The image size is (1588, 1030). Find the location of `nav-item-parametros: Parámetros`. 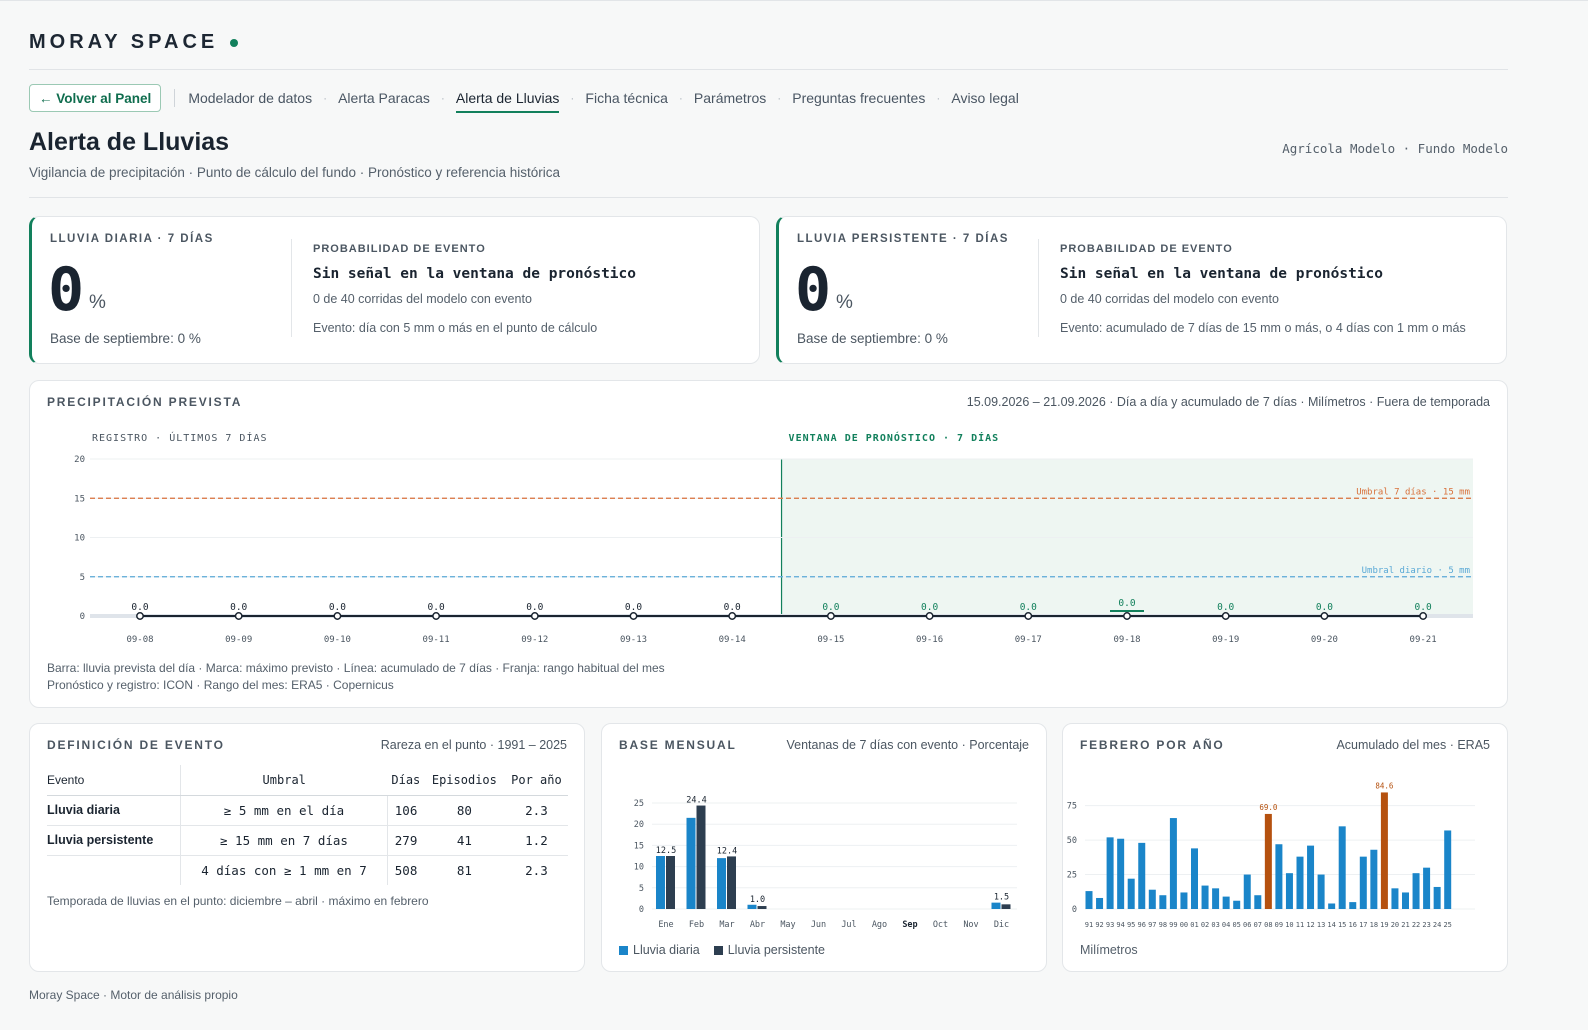

nav-item-parametros: Parámetros is located at coordinates (730, 98).